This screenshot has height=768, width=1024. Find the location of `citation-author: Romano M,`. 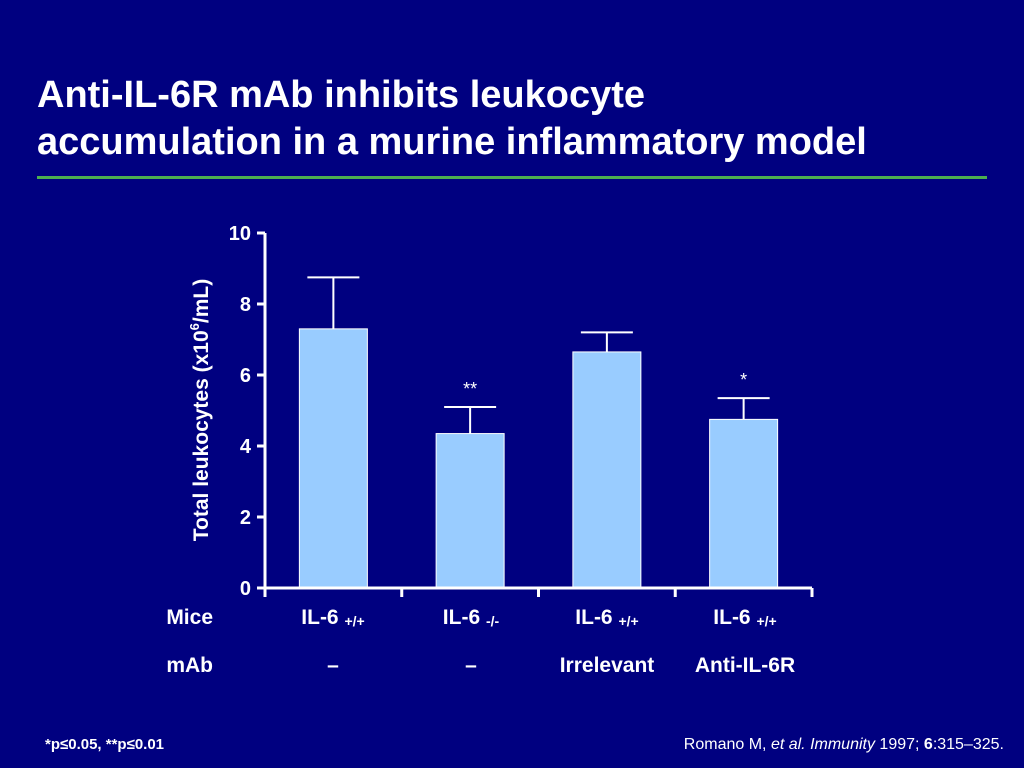

citation-author: Romano M, is located at coordinates (727, 744).